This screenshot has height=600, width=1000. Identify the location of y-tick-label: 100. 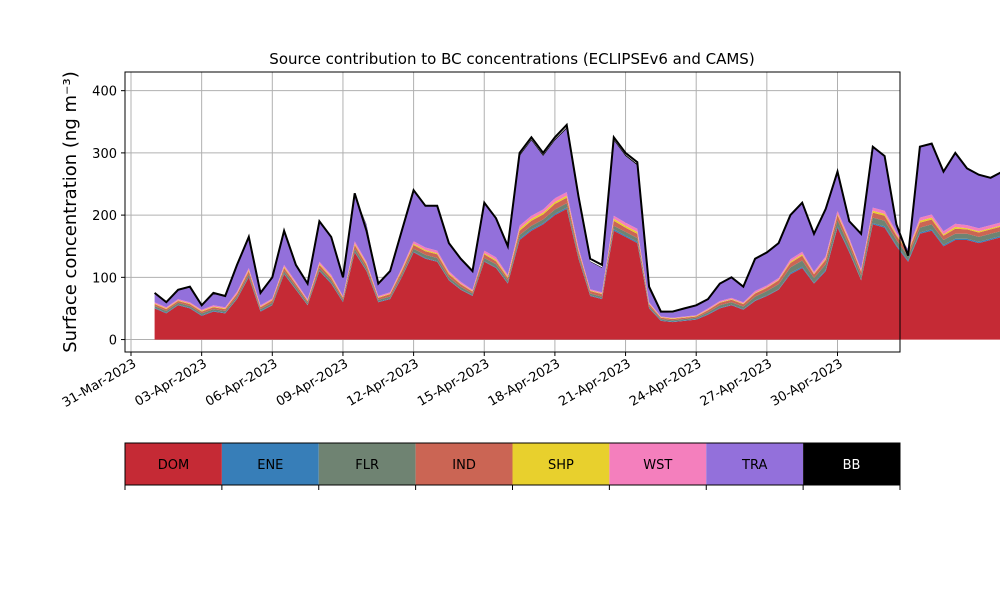
(104, 278).